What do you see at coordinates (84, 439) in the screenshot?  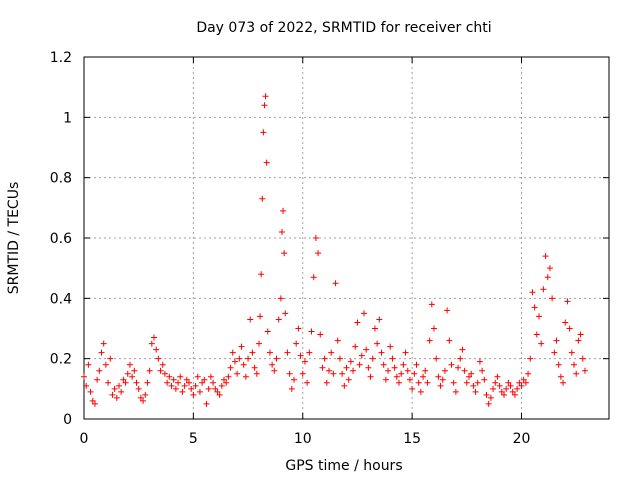 I see `x-tick-label: 0` at bounding box center [84, 439].